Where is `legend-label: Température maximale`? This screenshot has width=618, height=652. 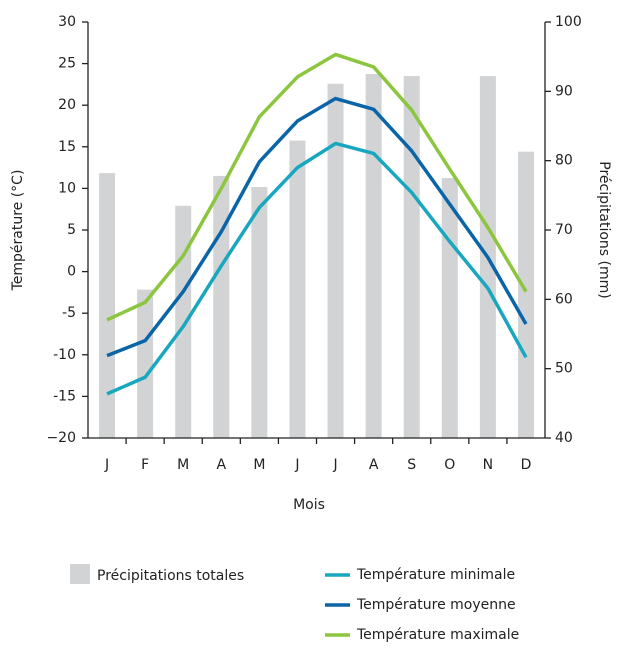
legend-label: Température maximale is located at coordinates (437, 635).